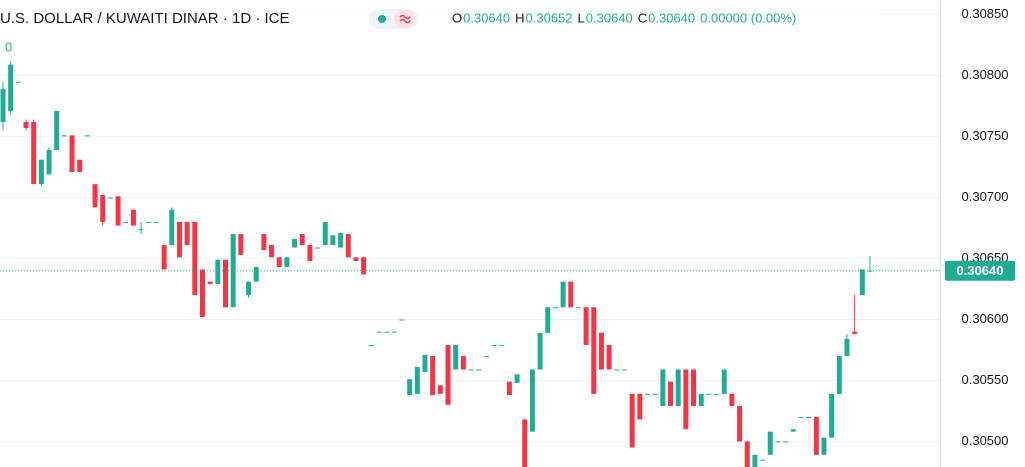  What do you see at coordinates (985, 74) in the screenshot?
I see `y-tick-label: 0.30800` at bounding box center [985, 74].